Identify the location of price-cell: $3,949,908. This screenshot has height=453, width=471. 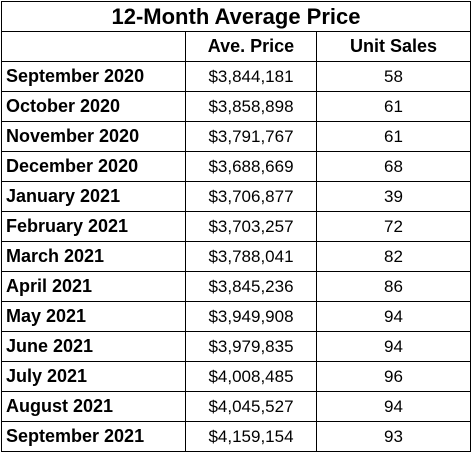
(251, 316).